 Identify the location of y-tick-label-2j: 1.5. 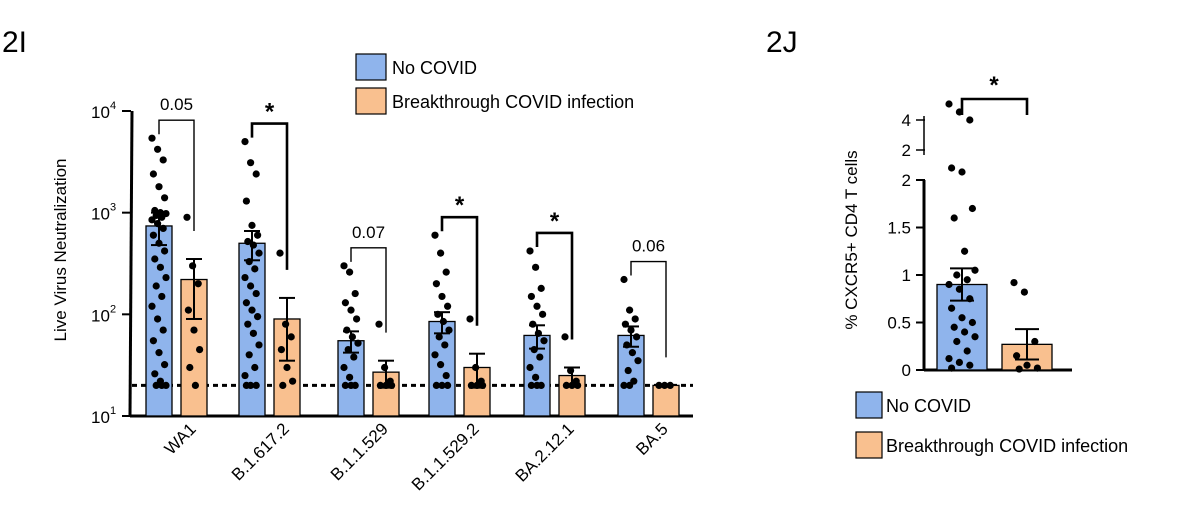
(899, 228).